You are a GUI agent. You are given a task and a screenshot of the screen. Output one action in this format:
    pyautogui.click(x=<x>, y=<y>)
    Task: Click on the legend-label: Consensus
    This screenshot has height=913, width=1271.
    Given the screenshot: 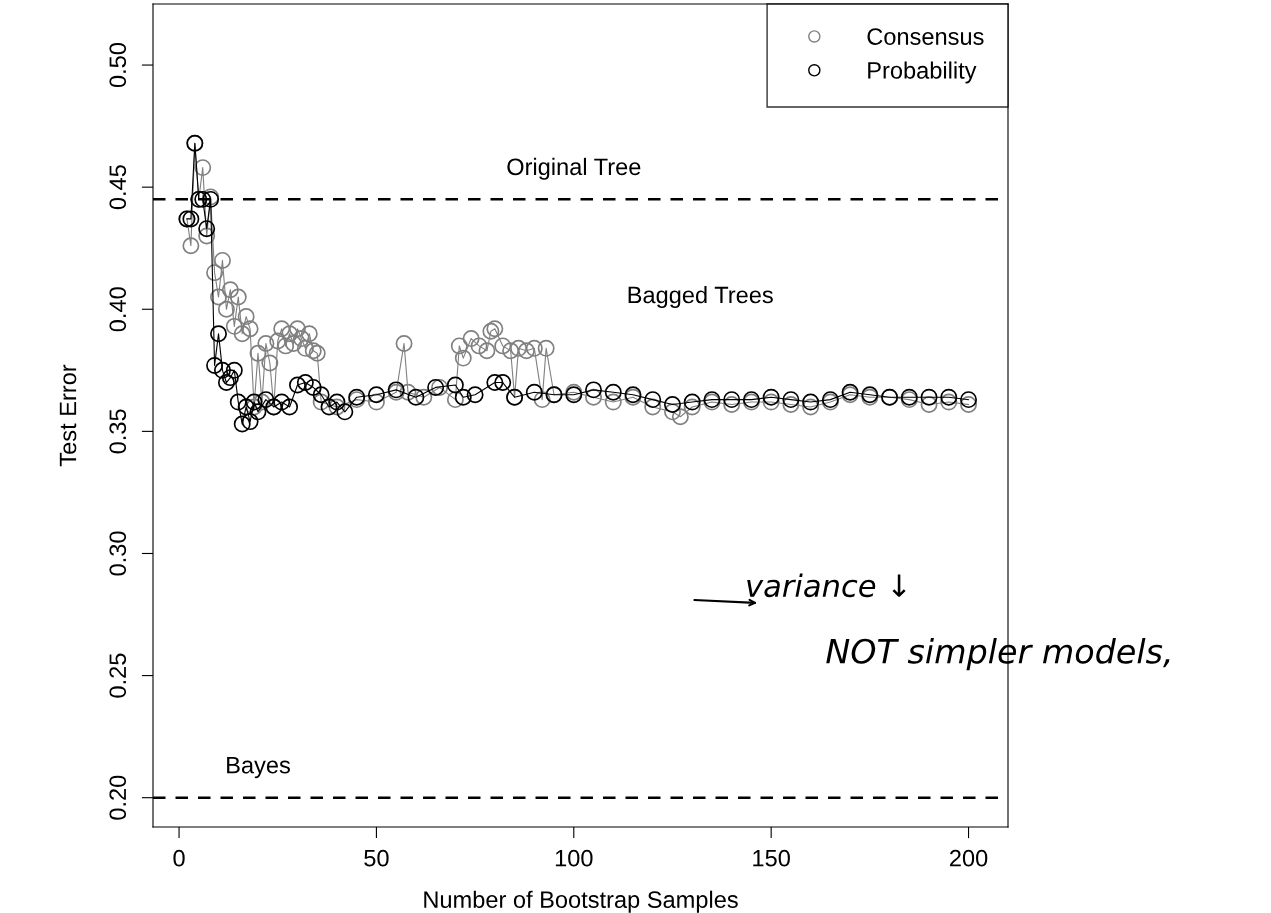 What is the action you would take?
    pyautogui.click(x=925, y=36)
    